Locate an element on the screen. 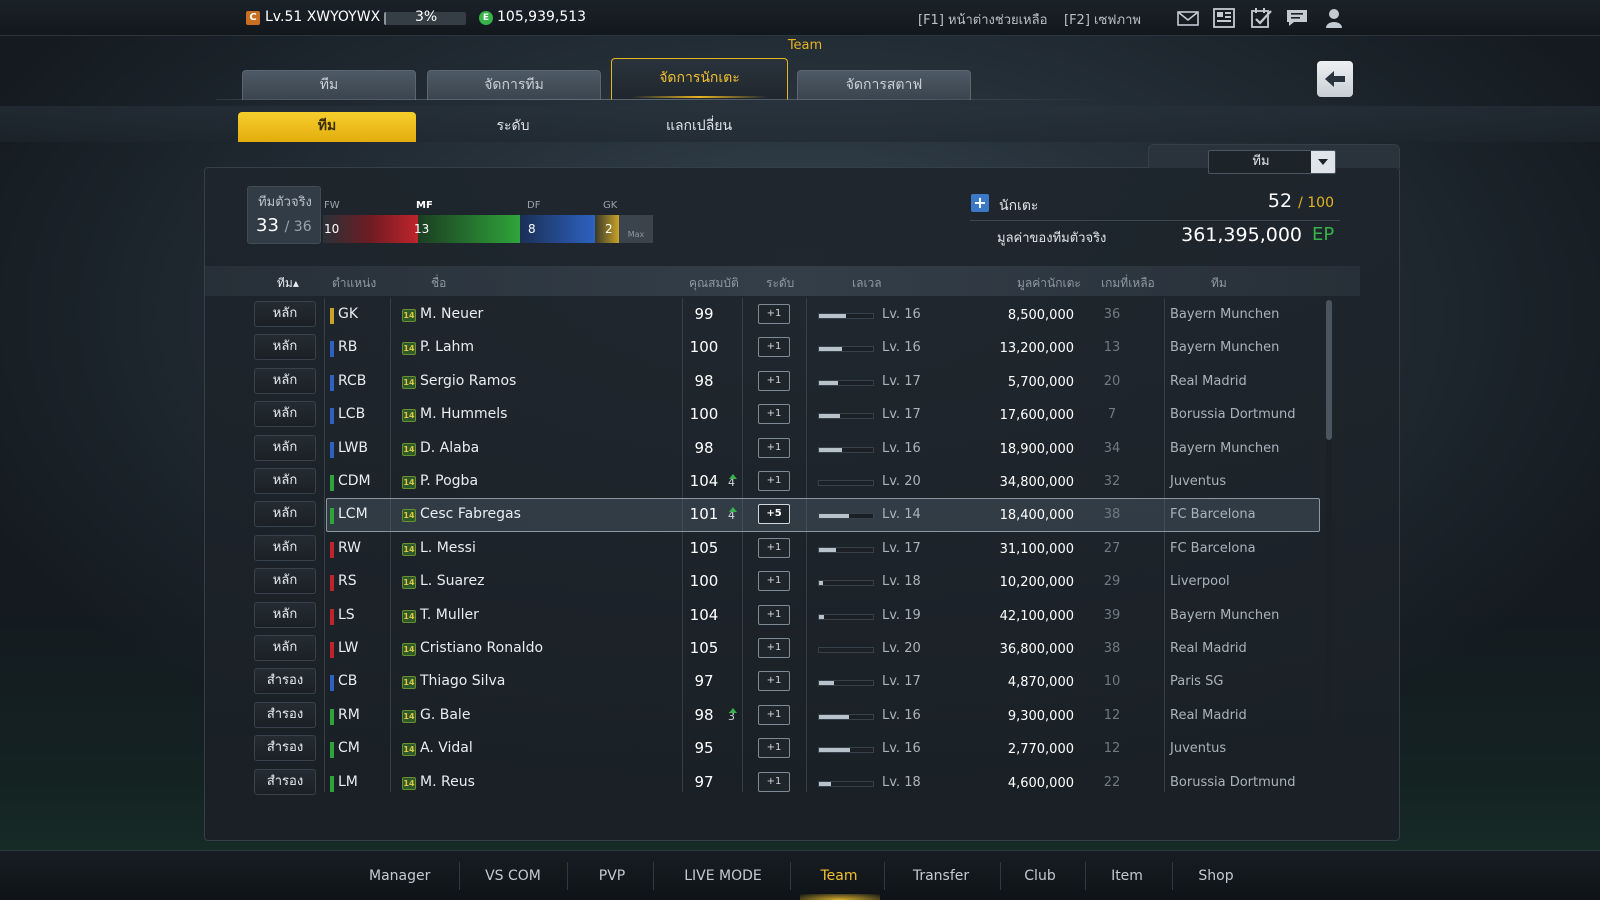  tab-team-management: จัดการทีม is located at coordinates (514, 85).